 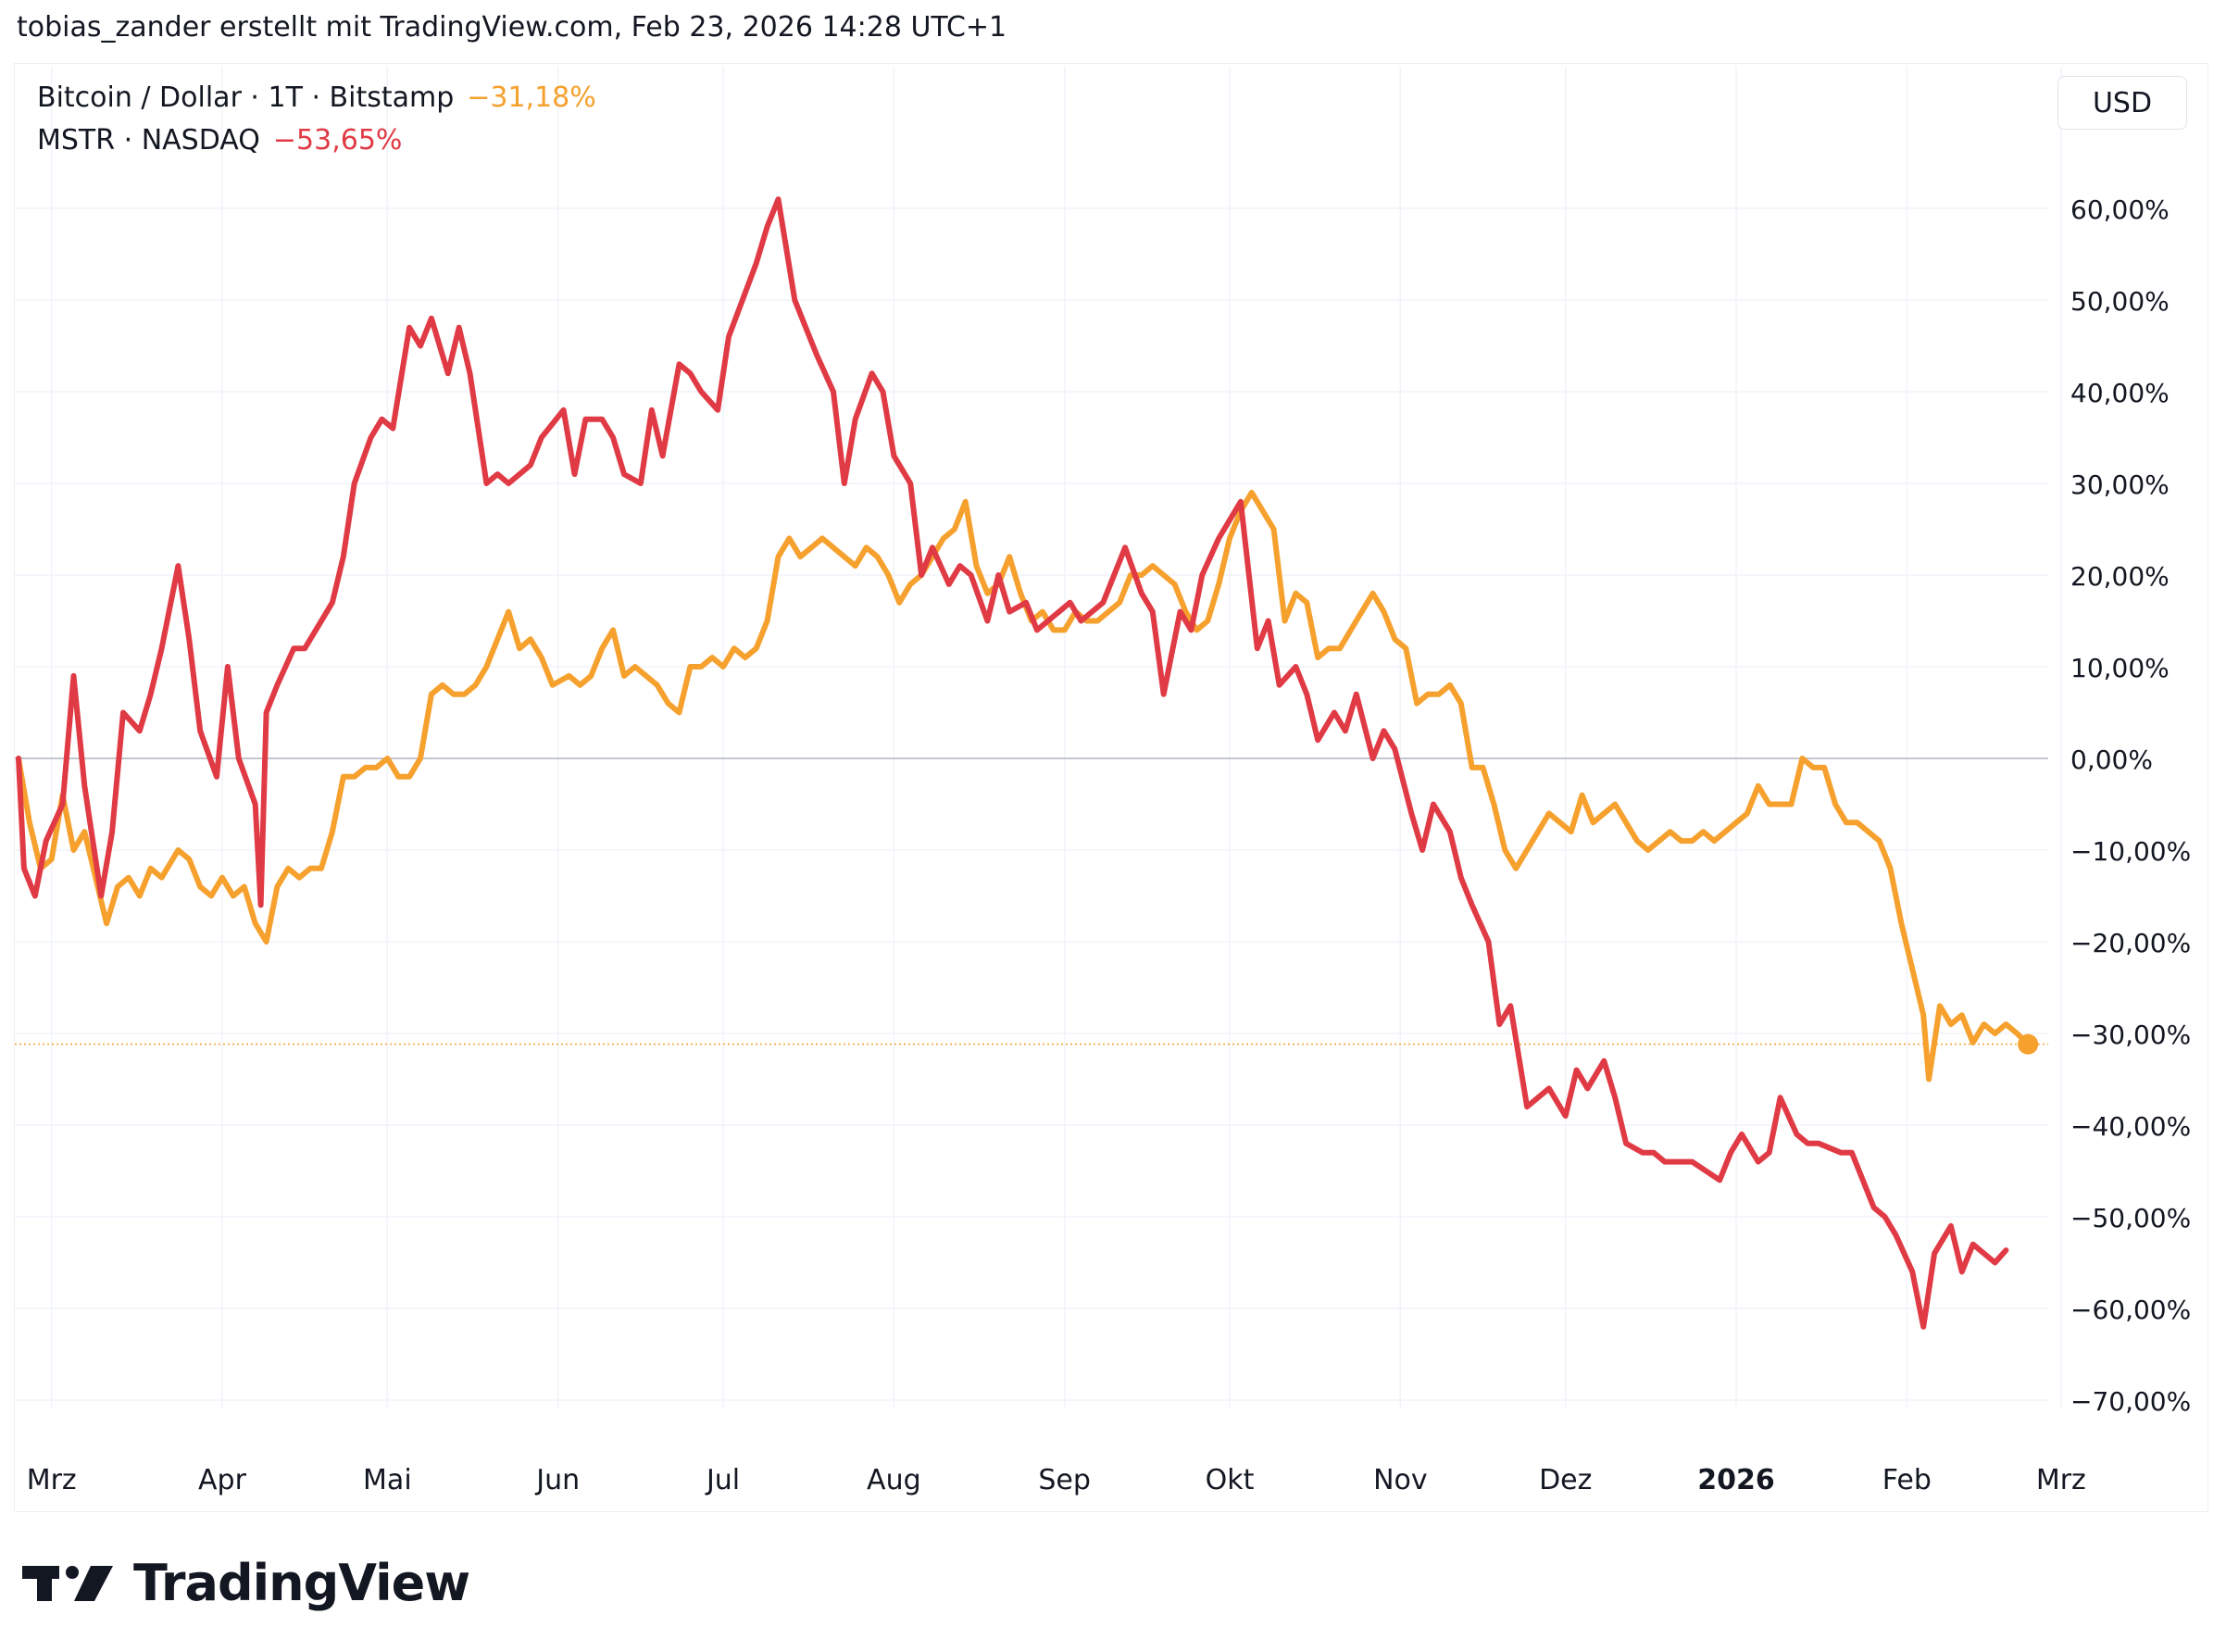 What do you see at coordinates (301, 1583) in the screenshot?
I see `tradingview-logo-text: TradingView` at bounding box center [301, 1583].